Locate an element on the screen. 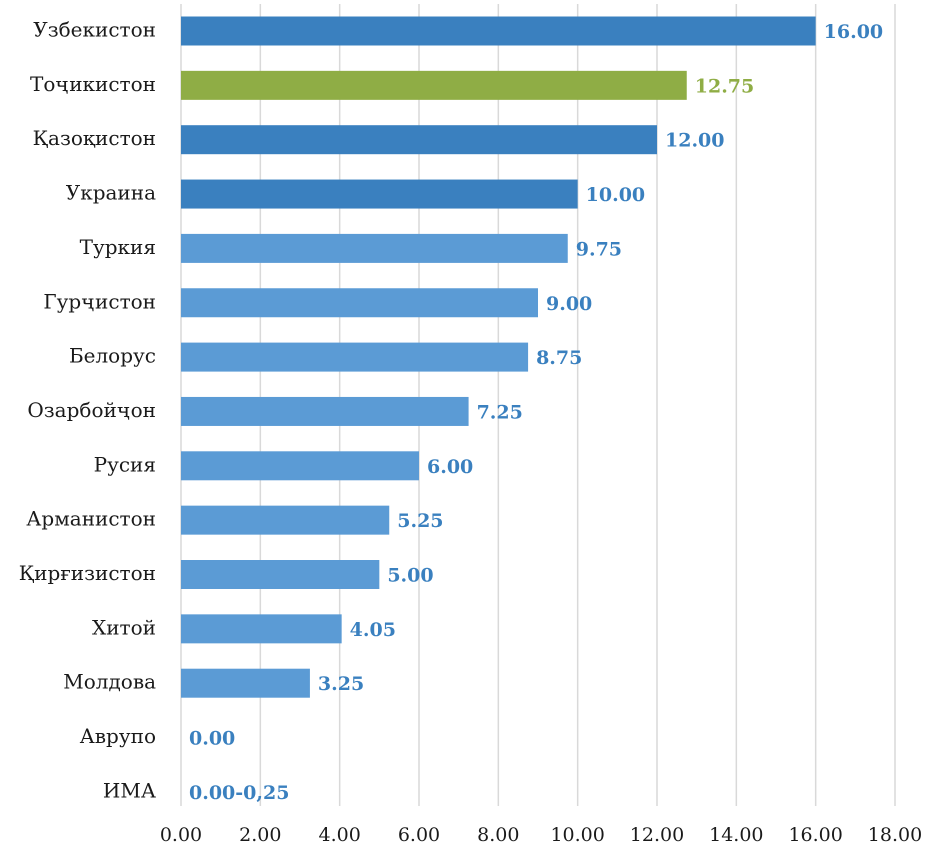 The width and height of the screenshot is (925, 859). category-label-12: Молдова is located at coordinates (109, 682).